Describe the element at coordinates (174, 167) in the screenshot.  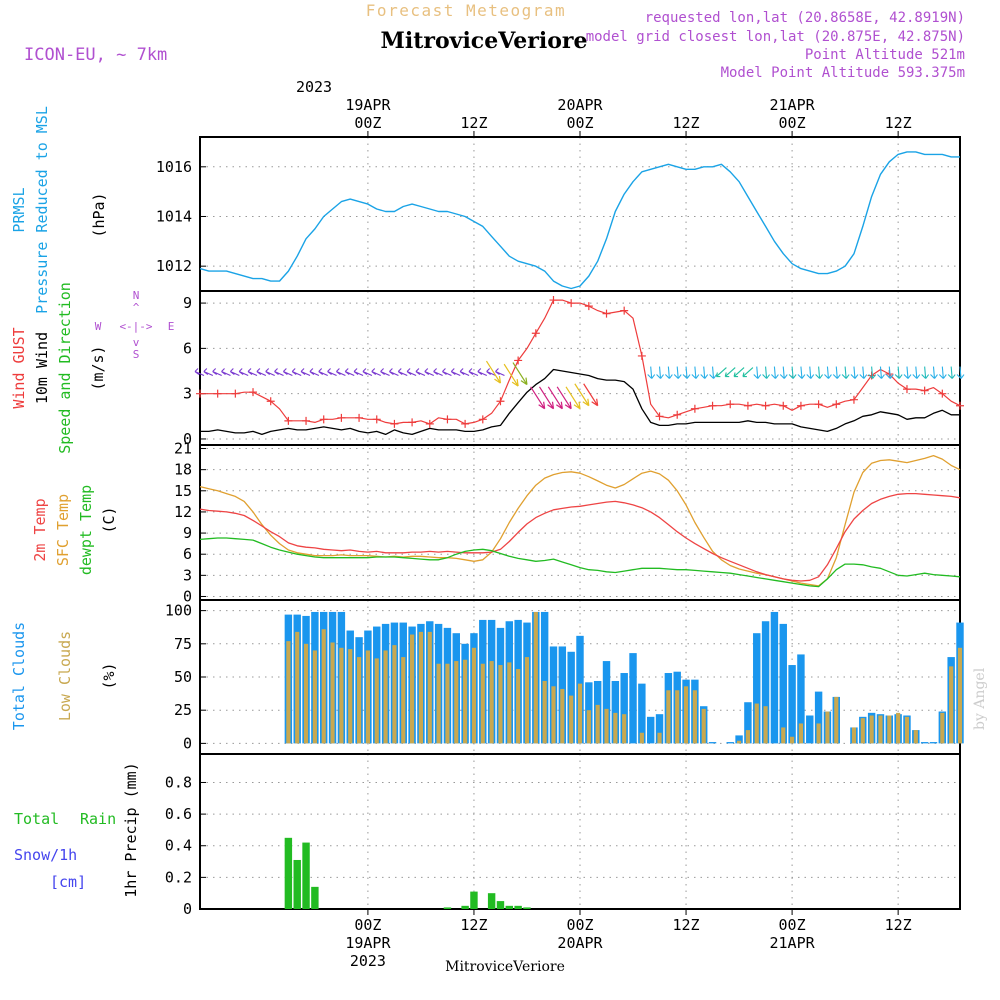
I see `y-tick-label: 1016` at that location.